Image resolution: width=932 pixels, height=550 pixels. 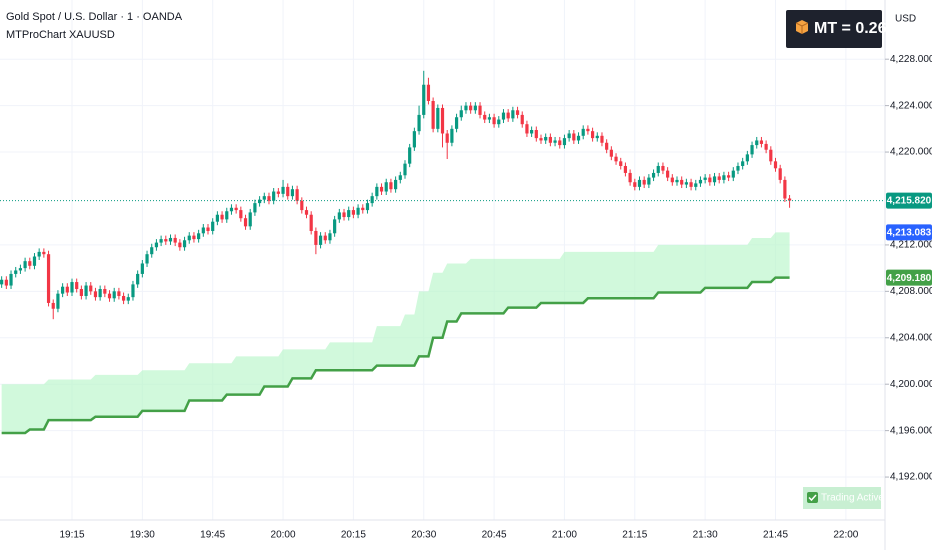 I want to click on x-tick-label: 21:30, so click(x=705, y=535).